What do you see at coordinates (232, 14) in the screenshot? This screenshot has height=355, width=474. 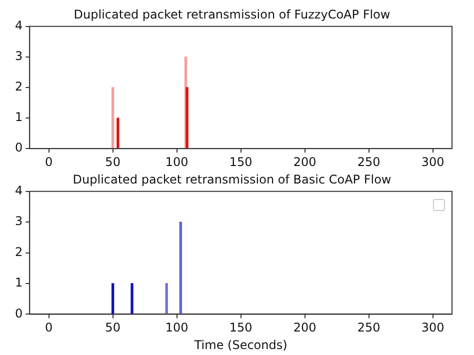 I see `chart-title: Duplicated packet retransmission of FuzzyCoAP Flow` at bounding box center [232, 14].